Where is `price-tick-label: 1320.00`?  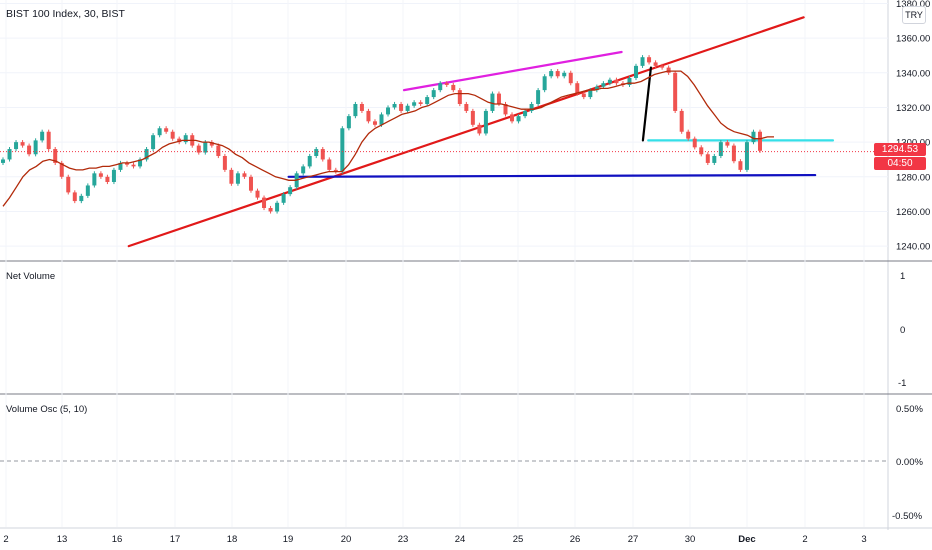
price-tick-label: 1320.00 is located at coordinates (913, 108).